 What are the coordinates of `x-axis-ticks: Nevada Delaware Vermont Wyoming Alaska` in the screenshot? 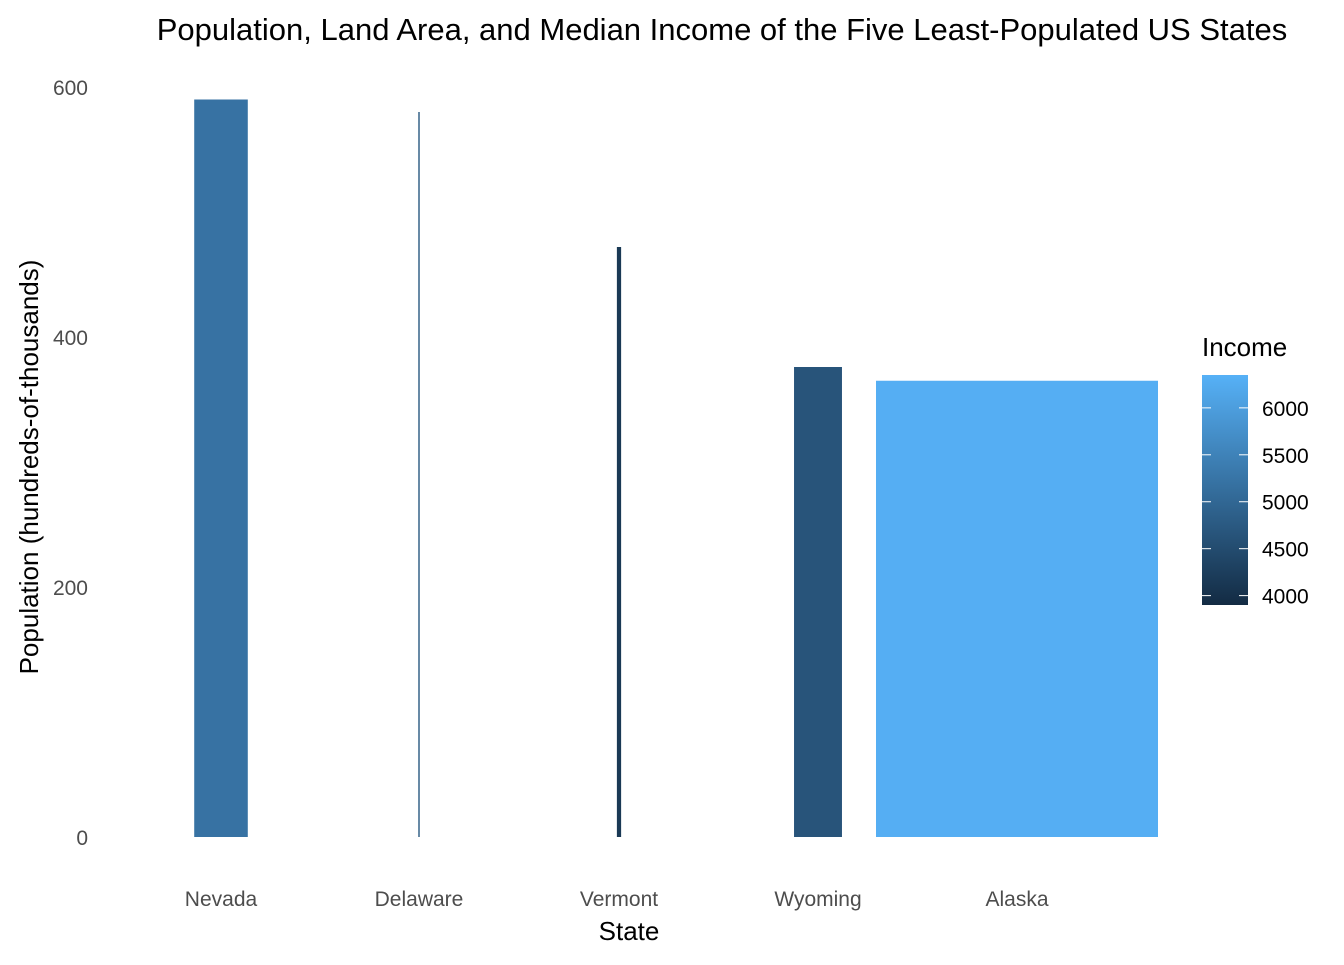 It's located at (617, 899).